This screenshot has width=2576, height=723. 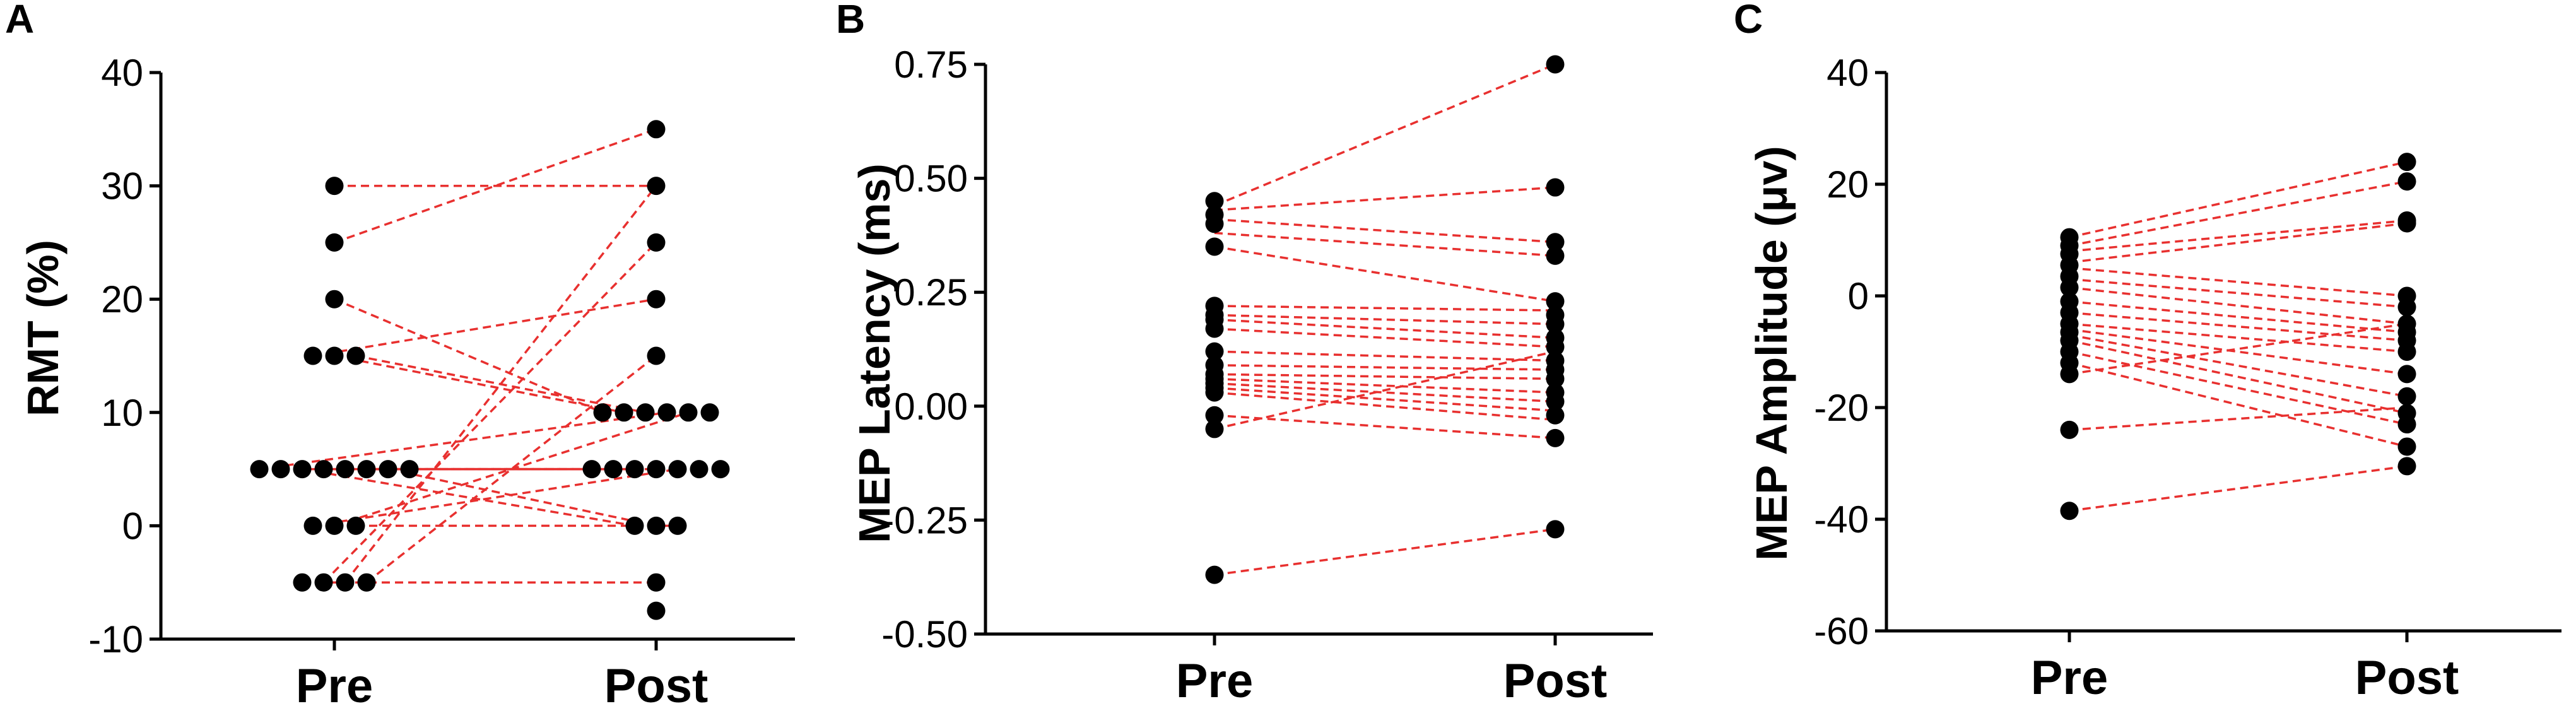 I want to click on y-tick-label: 30, so click(x=122, y=186).